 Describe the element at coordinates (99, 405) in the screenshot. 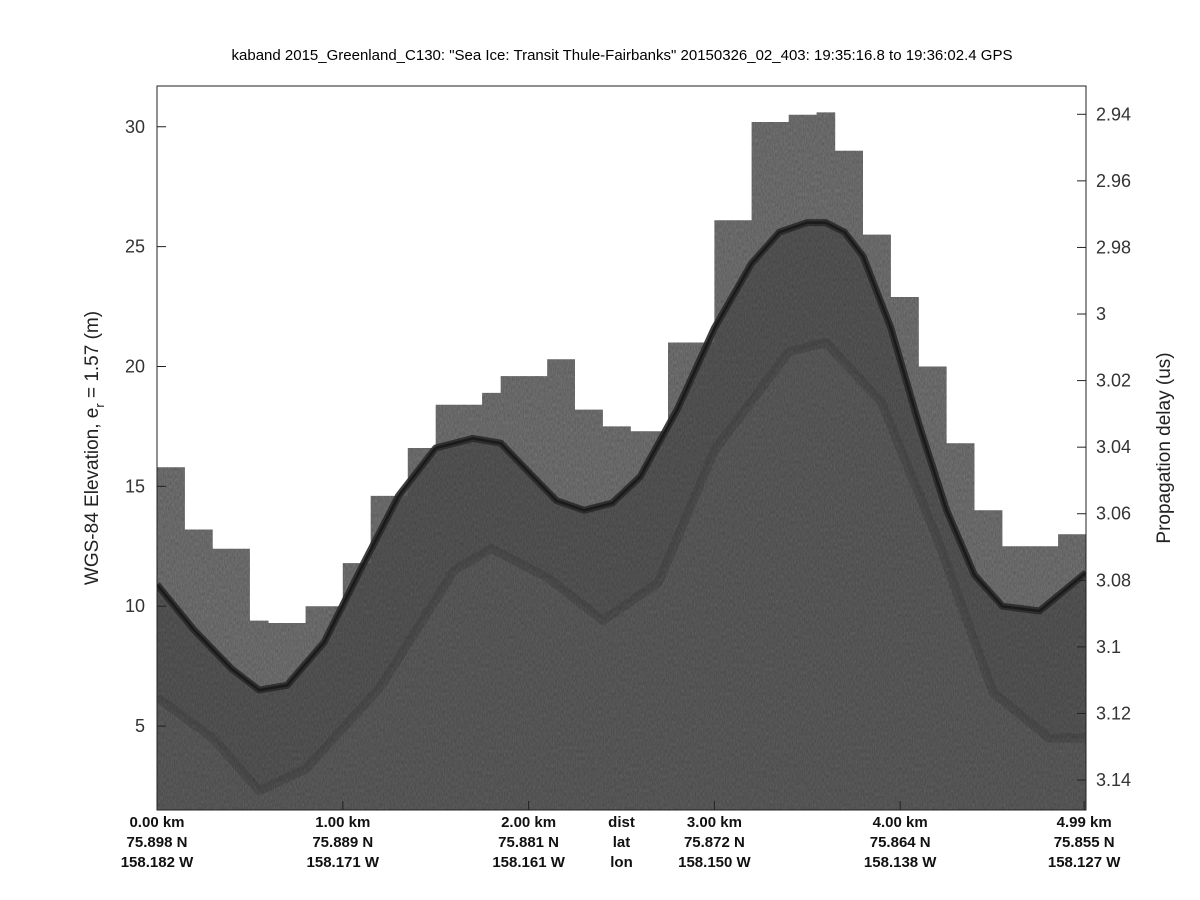

I see `left-axis-label-subscript: r` at that location.